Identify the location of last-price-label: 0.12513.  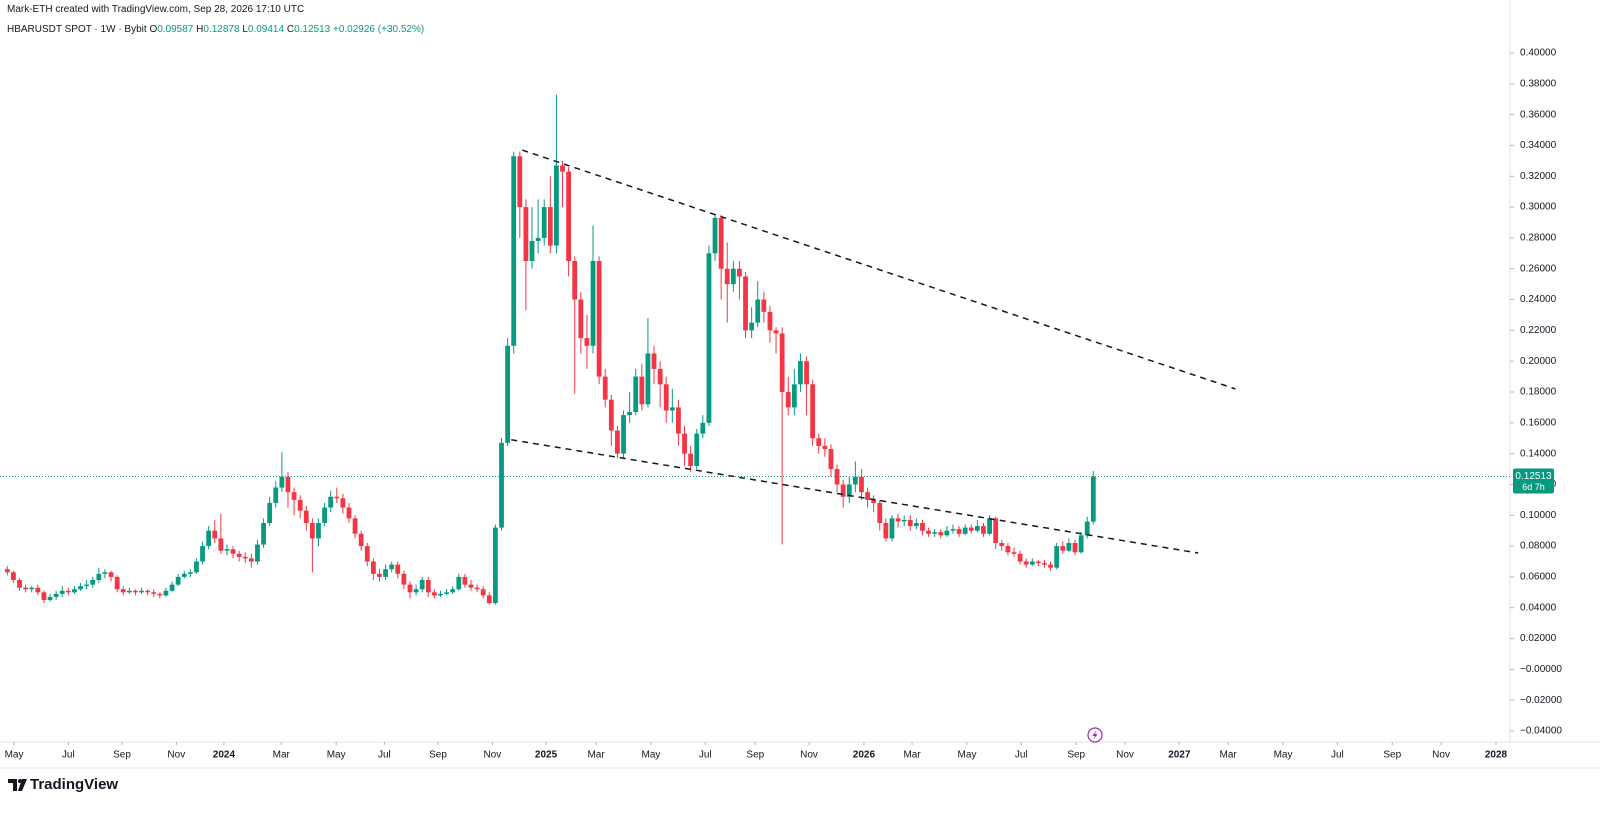
(1533, 476).